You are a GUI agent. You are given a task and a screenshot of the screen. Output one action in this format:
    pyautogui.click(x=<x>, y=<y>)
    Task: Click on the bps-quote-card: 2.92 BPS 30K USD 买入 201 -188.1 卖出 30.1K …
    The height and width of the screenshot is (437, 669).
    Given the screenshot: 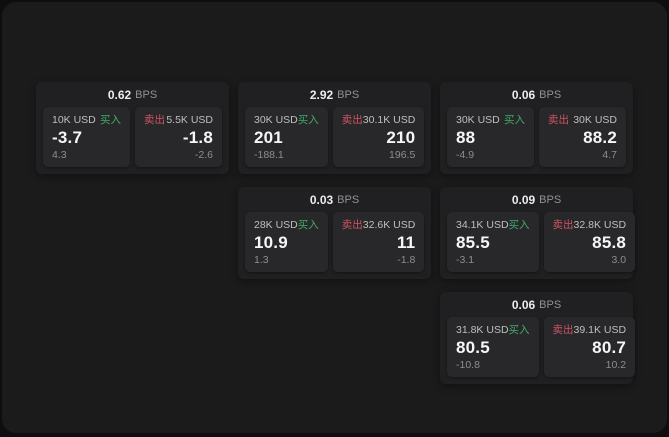 What is the action you would take?
    pyautogui.click(x=334, y=128)
    